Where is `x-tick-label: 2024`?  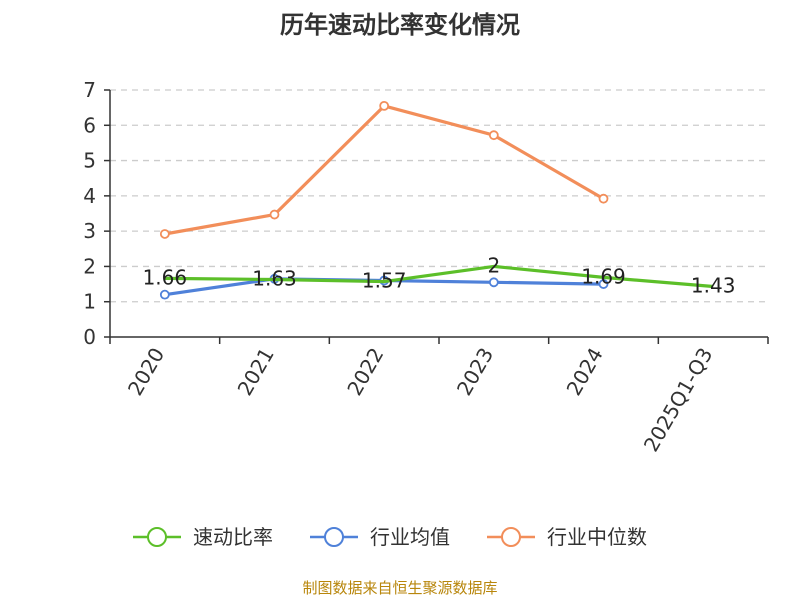
x-tick-label: 2024 is located at coordinates (585, 372).